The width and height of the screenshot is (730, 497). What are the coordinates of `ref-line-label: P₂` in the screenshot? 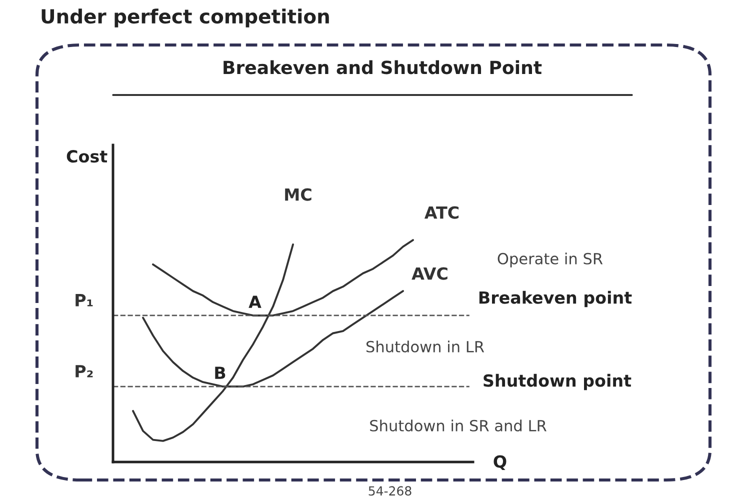 It's located at (84, 371).